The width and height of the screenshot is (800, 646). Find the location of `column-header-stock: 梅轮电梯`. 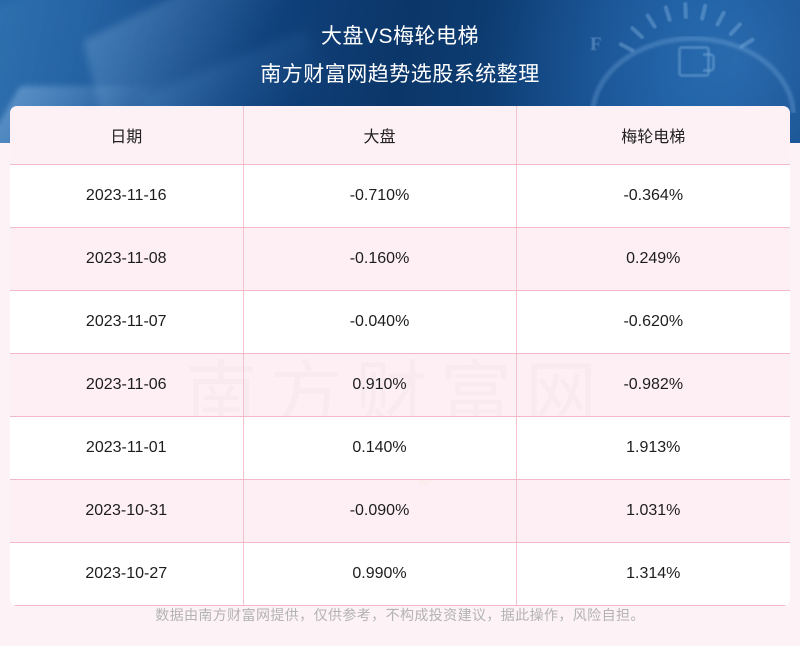

column-header-stock: 梅轮电梯 is located at coordinates (653, 135).